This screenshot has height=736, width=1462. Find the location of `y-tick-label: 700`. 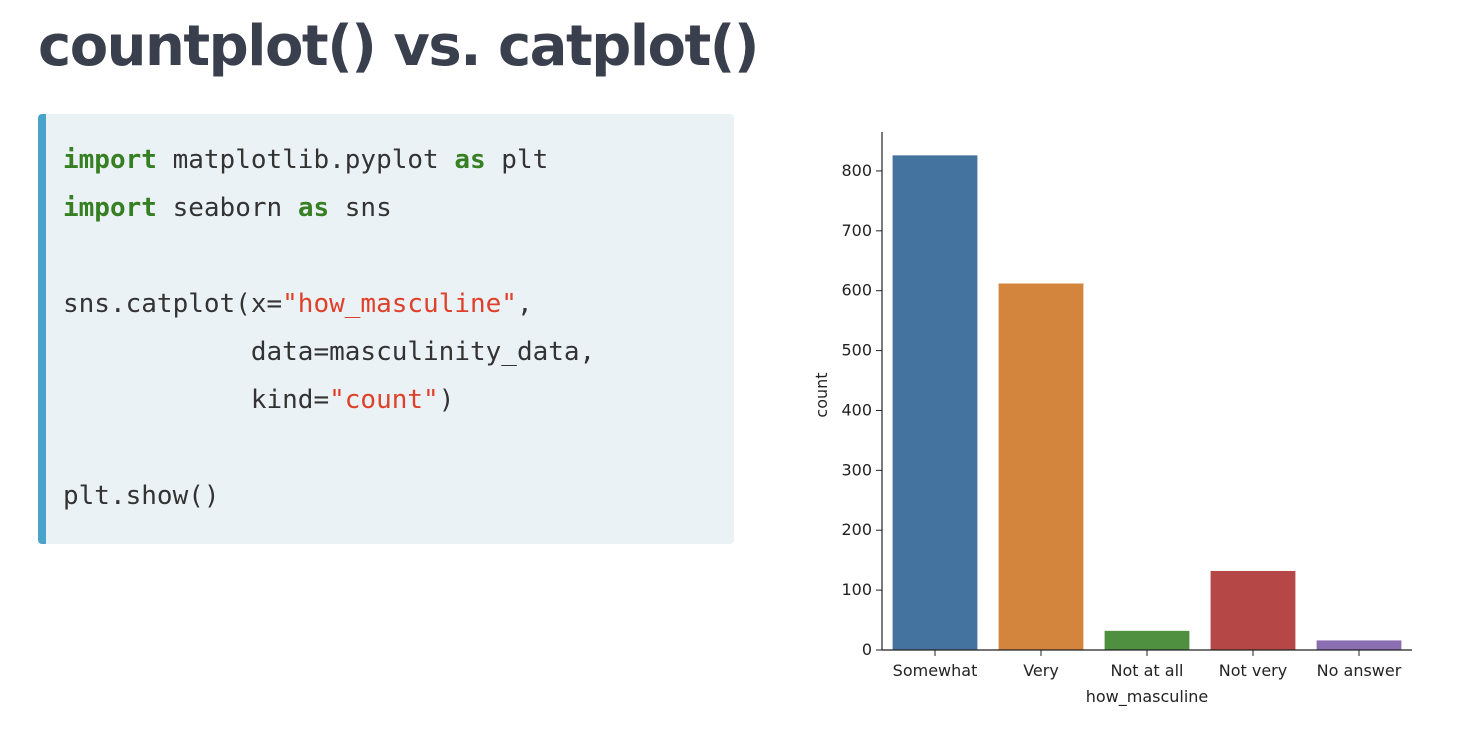

y-tick-label: 700 is located at coordinates (856, 230).